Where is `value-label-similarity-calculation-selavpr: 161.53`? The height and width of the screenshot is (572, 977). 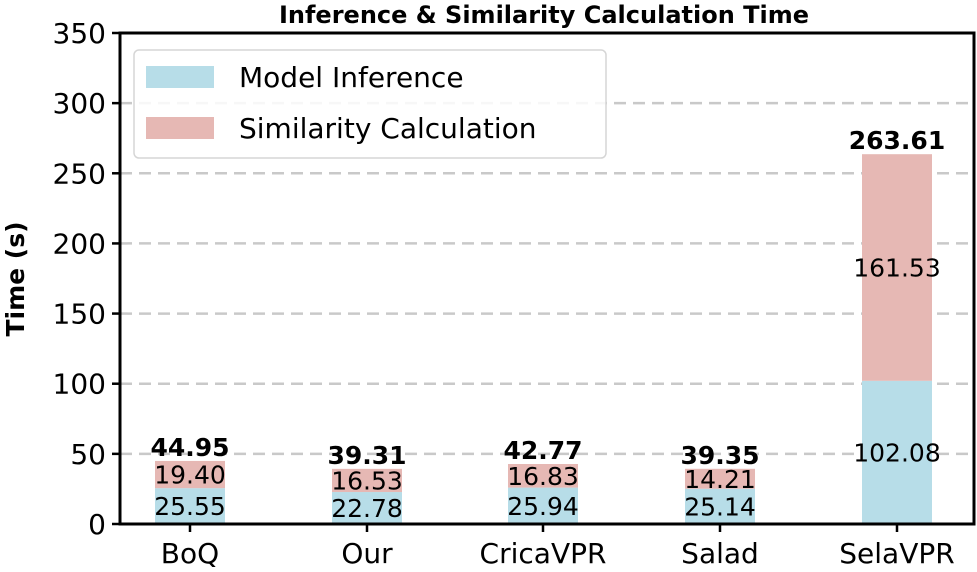 value-label-similarity-calculation-selavpr: 161.53 is located at coordinates (896, 267).